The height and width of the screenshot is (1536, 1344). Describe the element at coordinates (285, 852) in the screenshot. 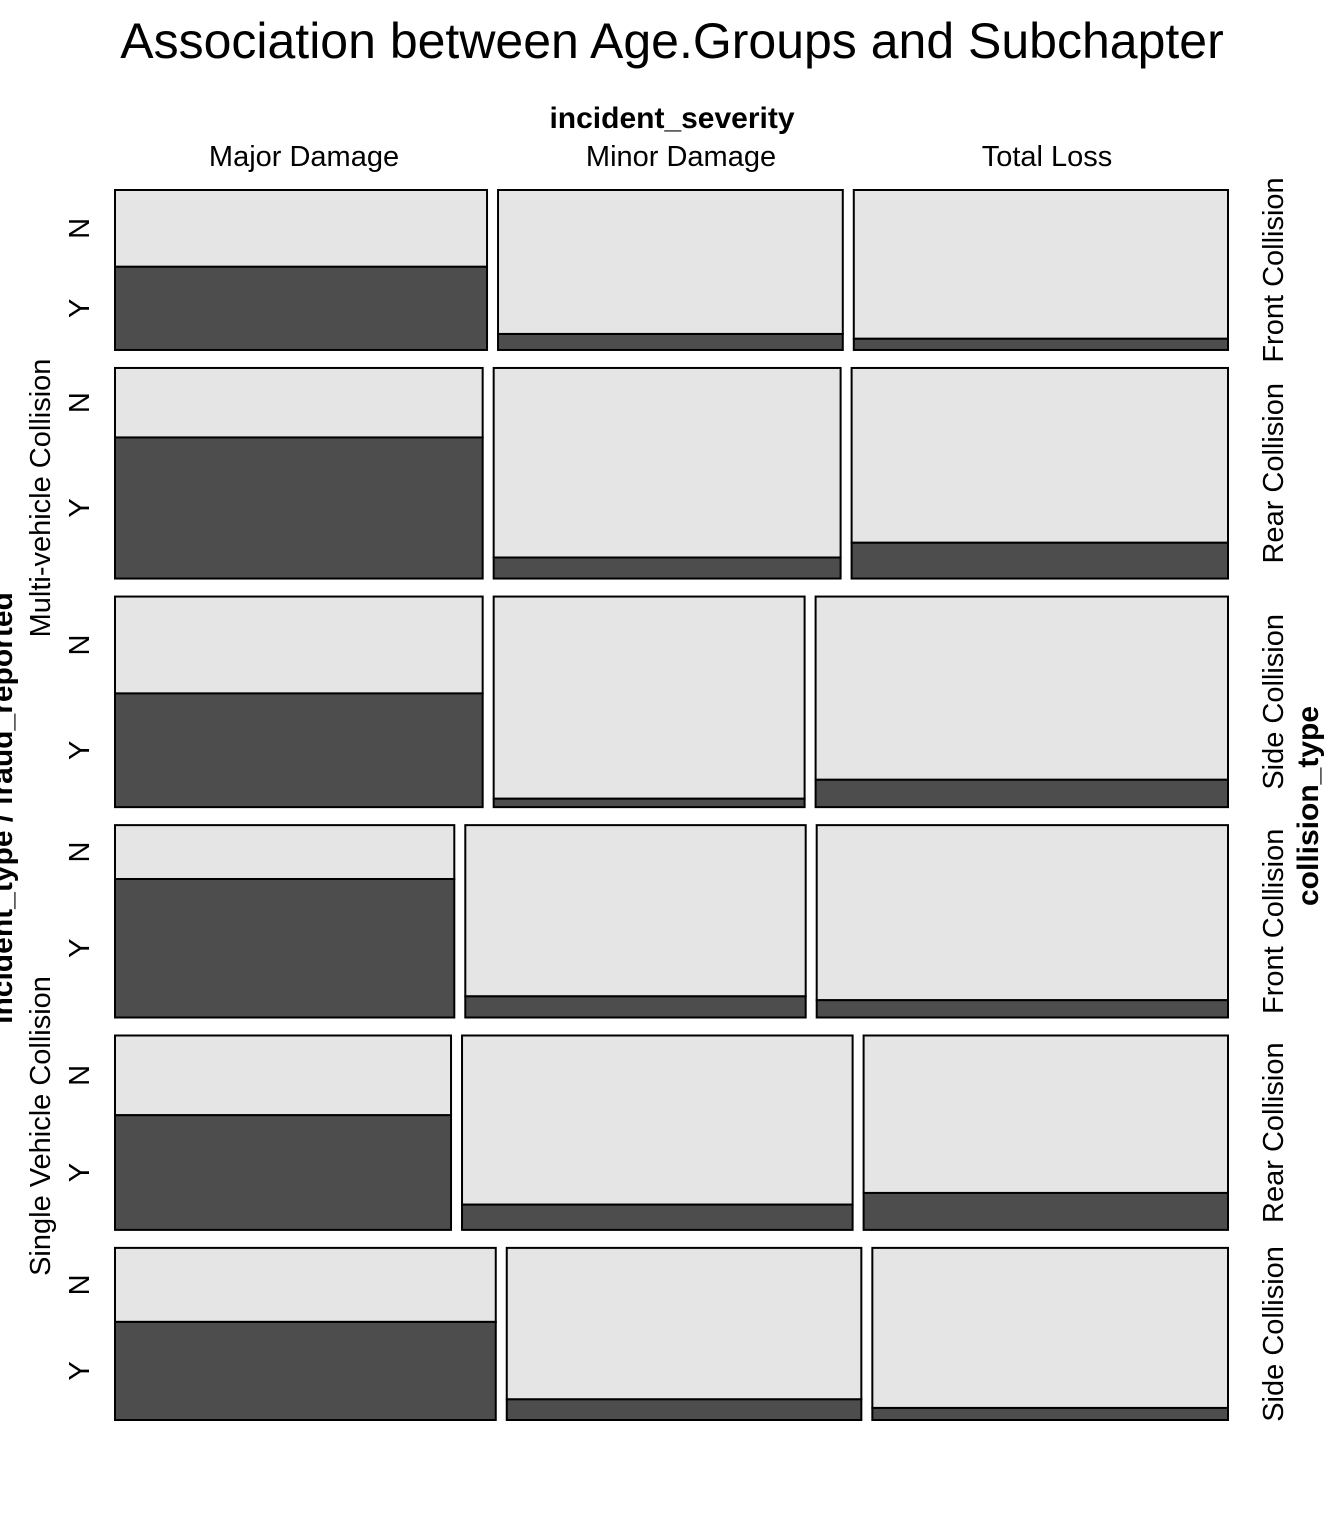

I see `tile-single-vehicle-collision-front-collision-major-damage-fraud-n` at that location.